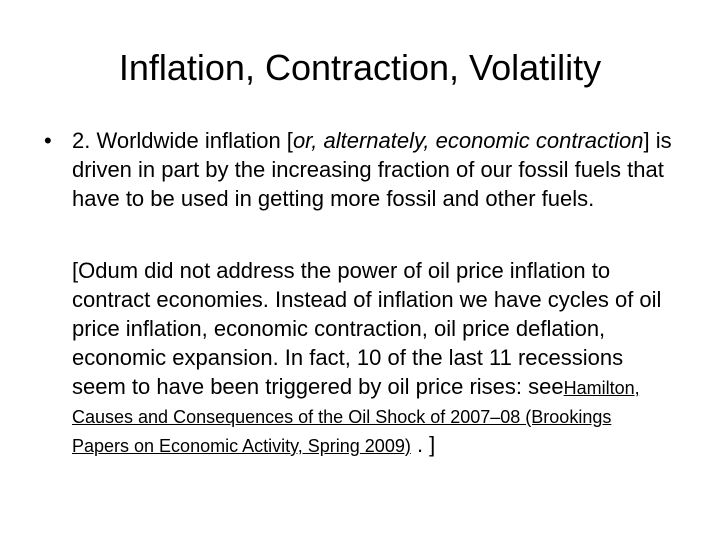 This screenshot has height=540, width=720. I want to click on bullet-text: 2. Worldwide inflation [, so click(182, 140).